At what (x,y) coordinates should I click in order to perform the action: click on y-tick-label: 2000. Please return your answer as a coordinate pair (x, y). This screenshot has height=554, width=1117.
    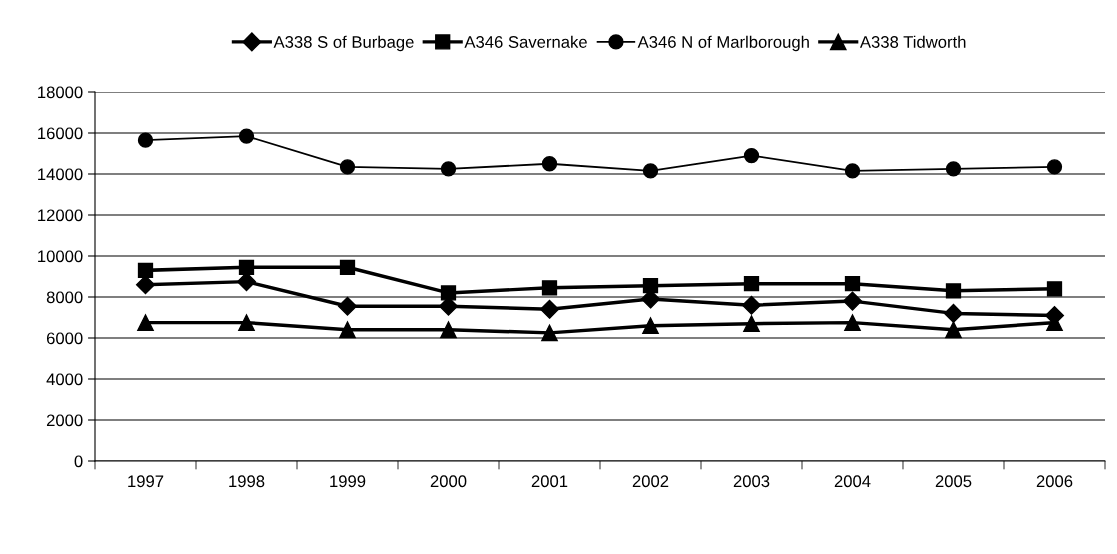
    Looking at the image, I should click on (64, 420).